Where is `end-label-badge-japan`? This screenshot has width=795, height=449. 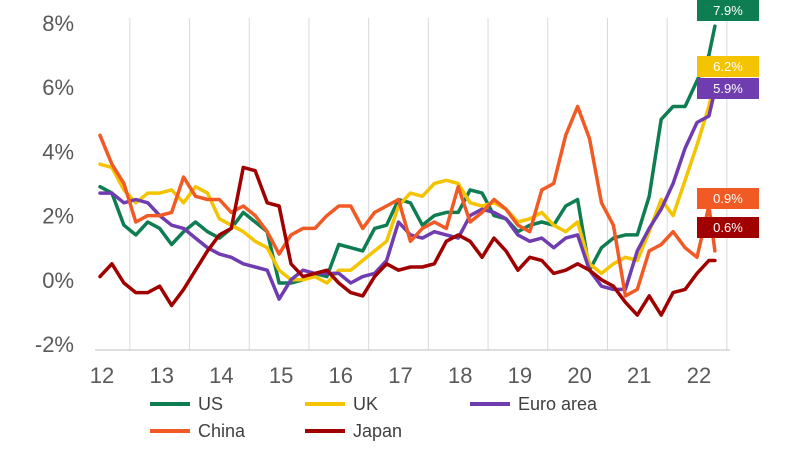
end-label-badge-japan is located at coordinates (728, 227).